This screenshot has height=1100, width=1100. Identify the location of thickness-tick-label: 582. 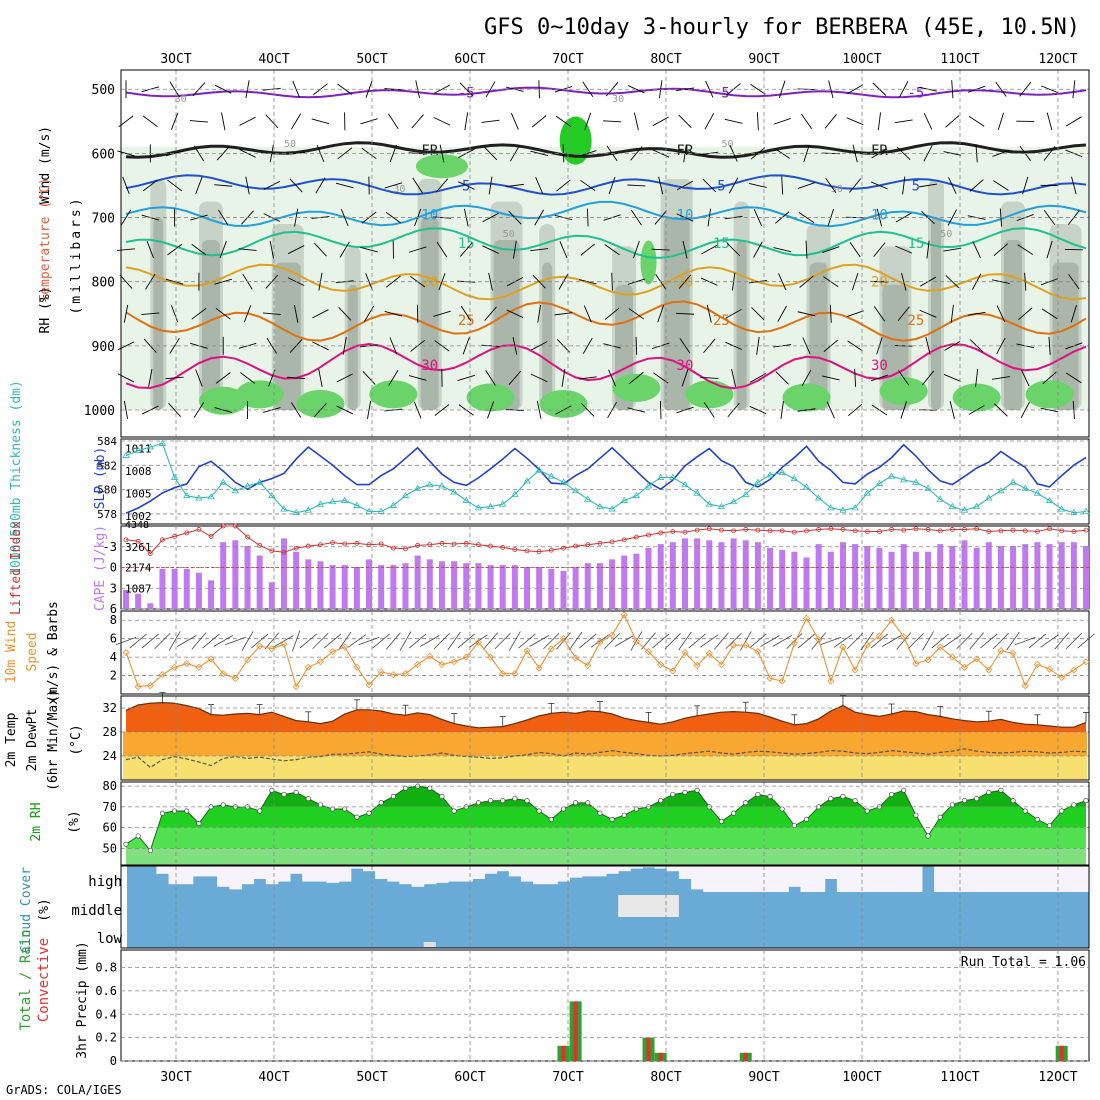
(107, 465).